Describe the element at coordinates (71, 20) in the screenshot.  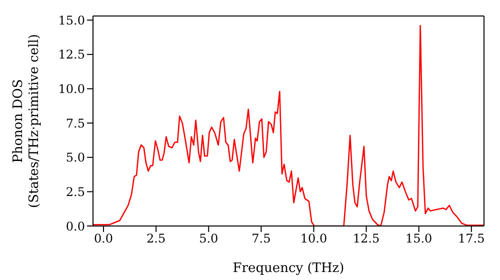
I see `y-tick-label: 15.0` at that location.